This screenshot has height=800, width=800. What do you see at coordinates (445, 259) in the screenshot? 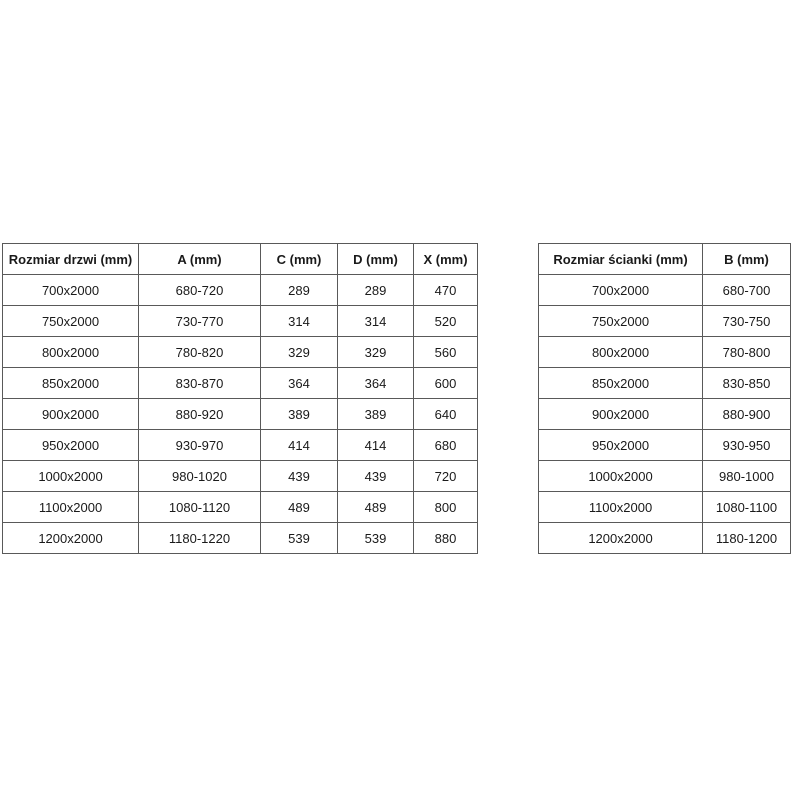
I see `column-header: X (mm)` at bounding box center [445, 259].